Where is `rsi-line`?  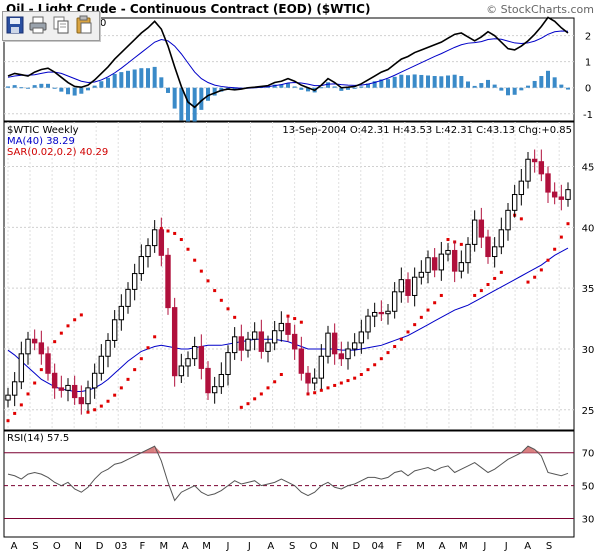
rsi-line is located at coordinates (288, 473).